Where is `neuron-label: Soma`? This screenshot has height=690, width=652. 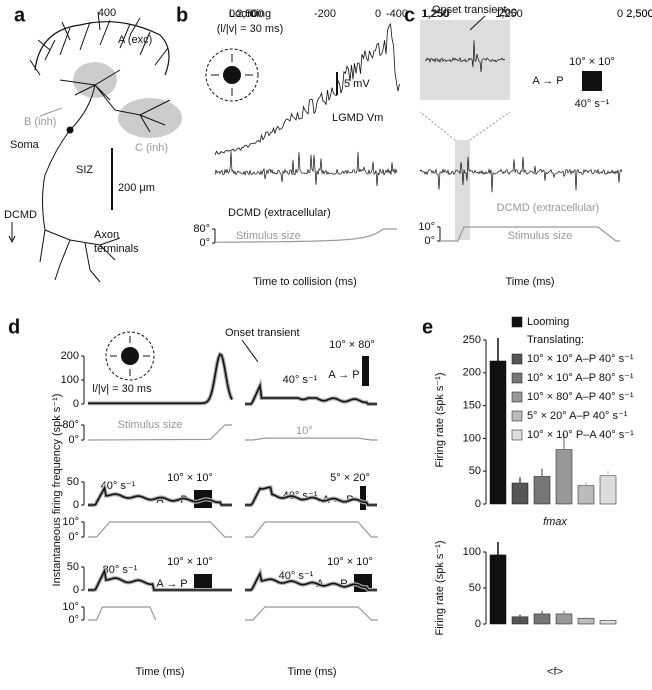
neuron-label: Soma is located at coordinates (25, 145).